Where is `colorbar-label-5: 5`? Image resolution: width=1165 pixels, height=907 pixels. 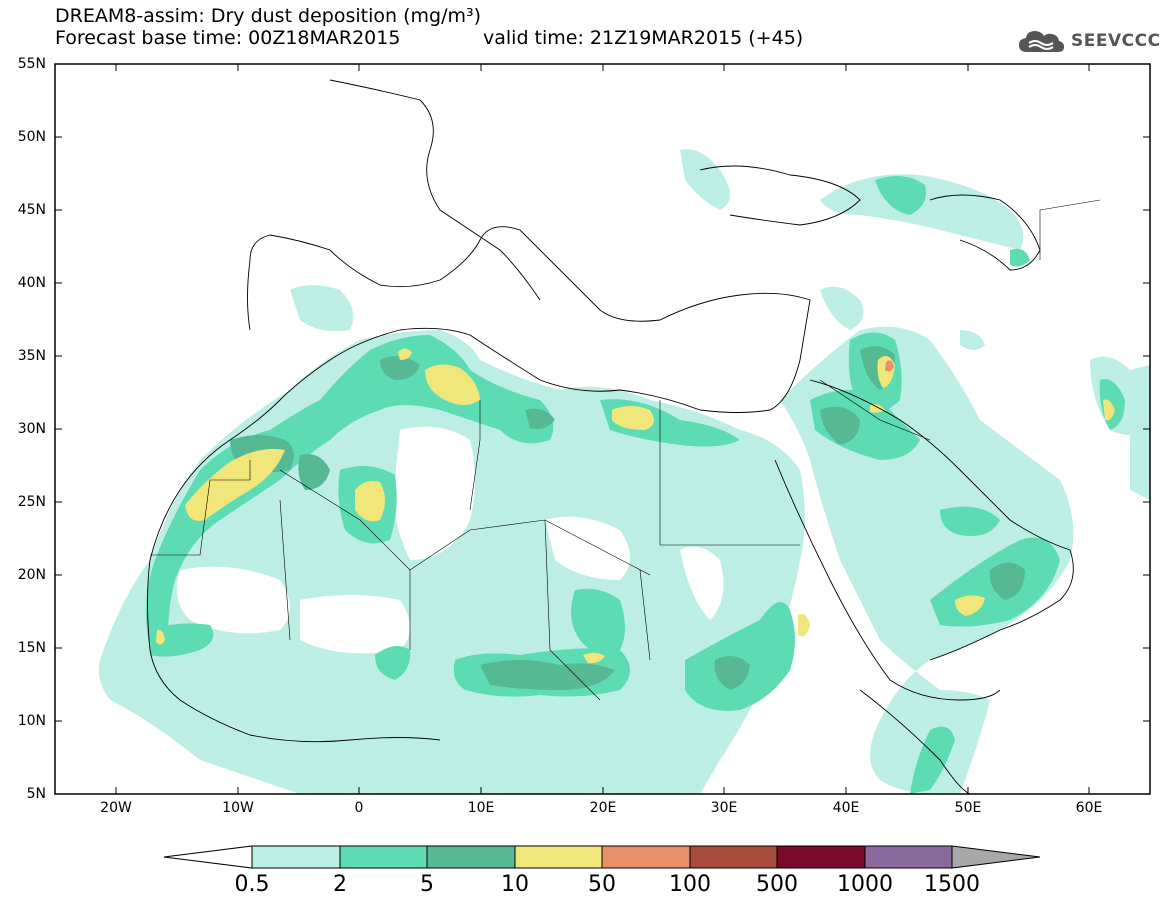
colorbar-label-5: 5 is located at coordinates (427, 884).